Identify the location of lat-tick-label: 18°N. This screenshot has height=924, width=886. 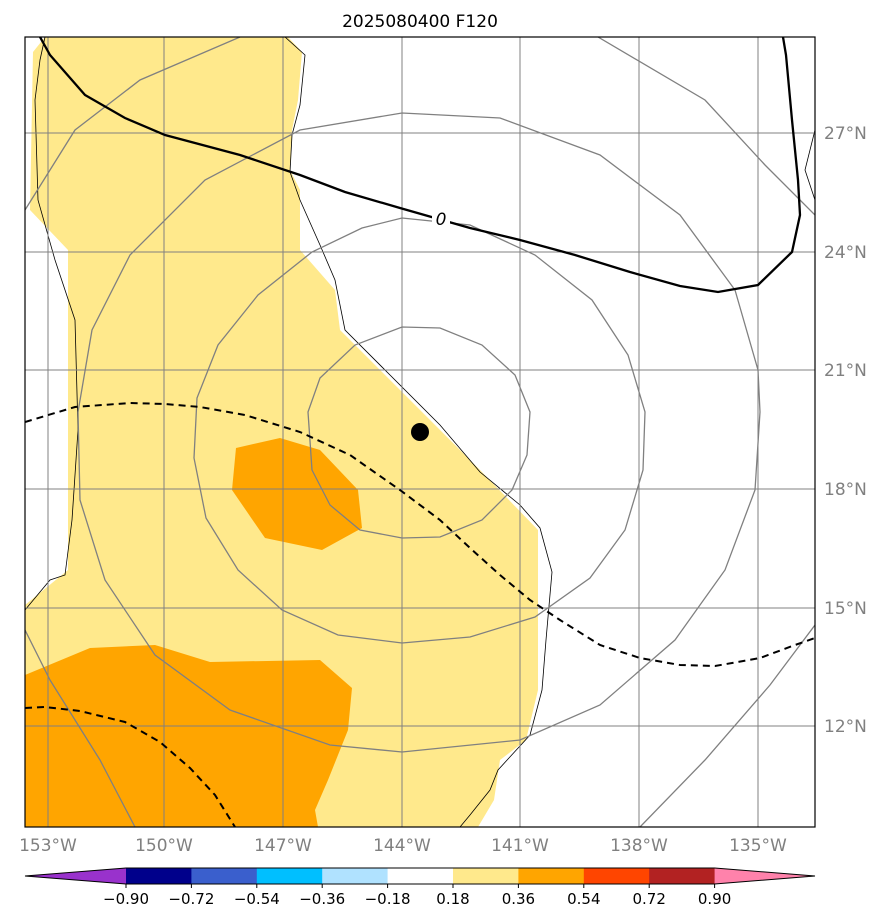
(845, 490).